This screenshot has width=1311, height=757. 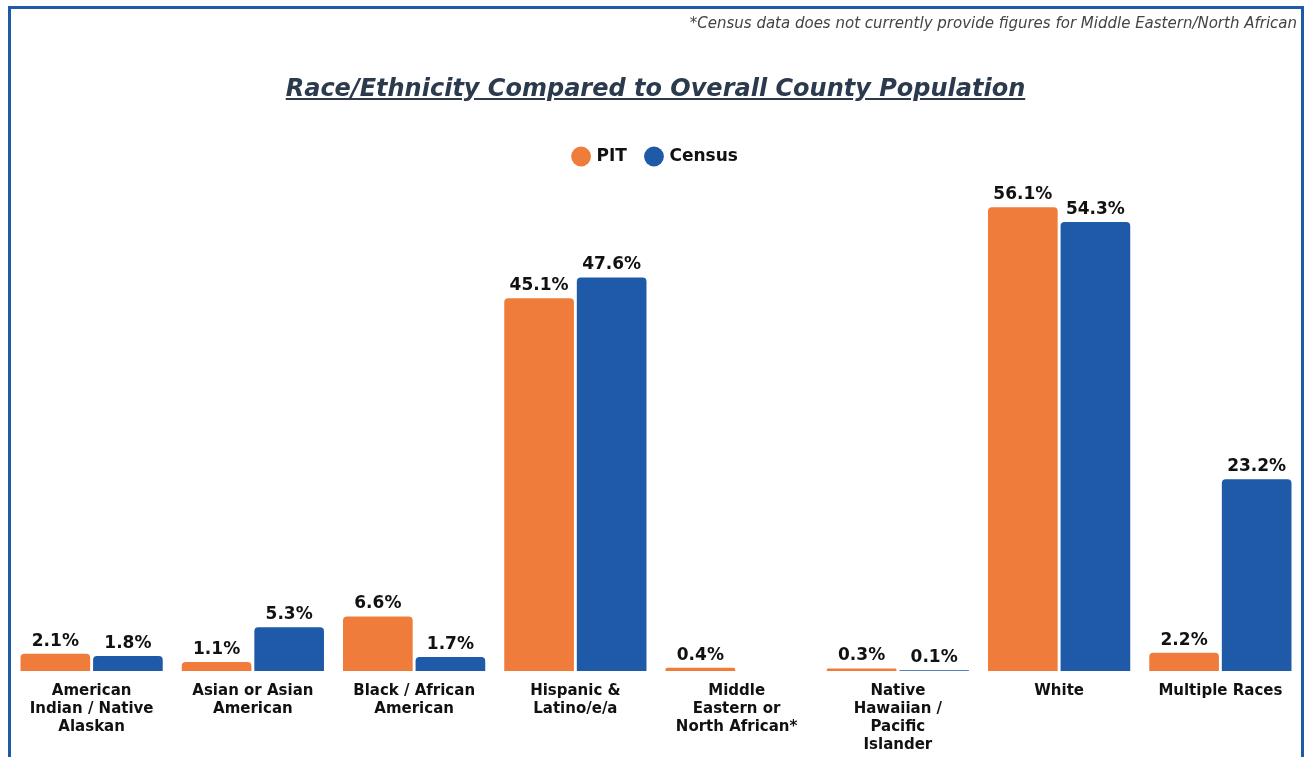 I want to click on data-label: 1.7%, so click(x=450, y=642).